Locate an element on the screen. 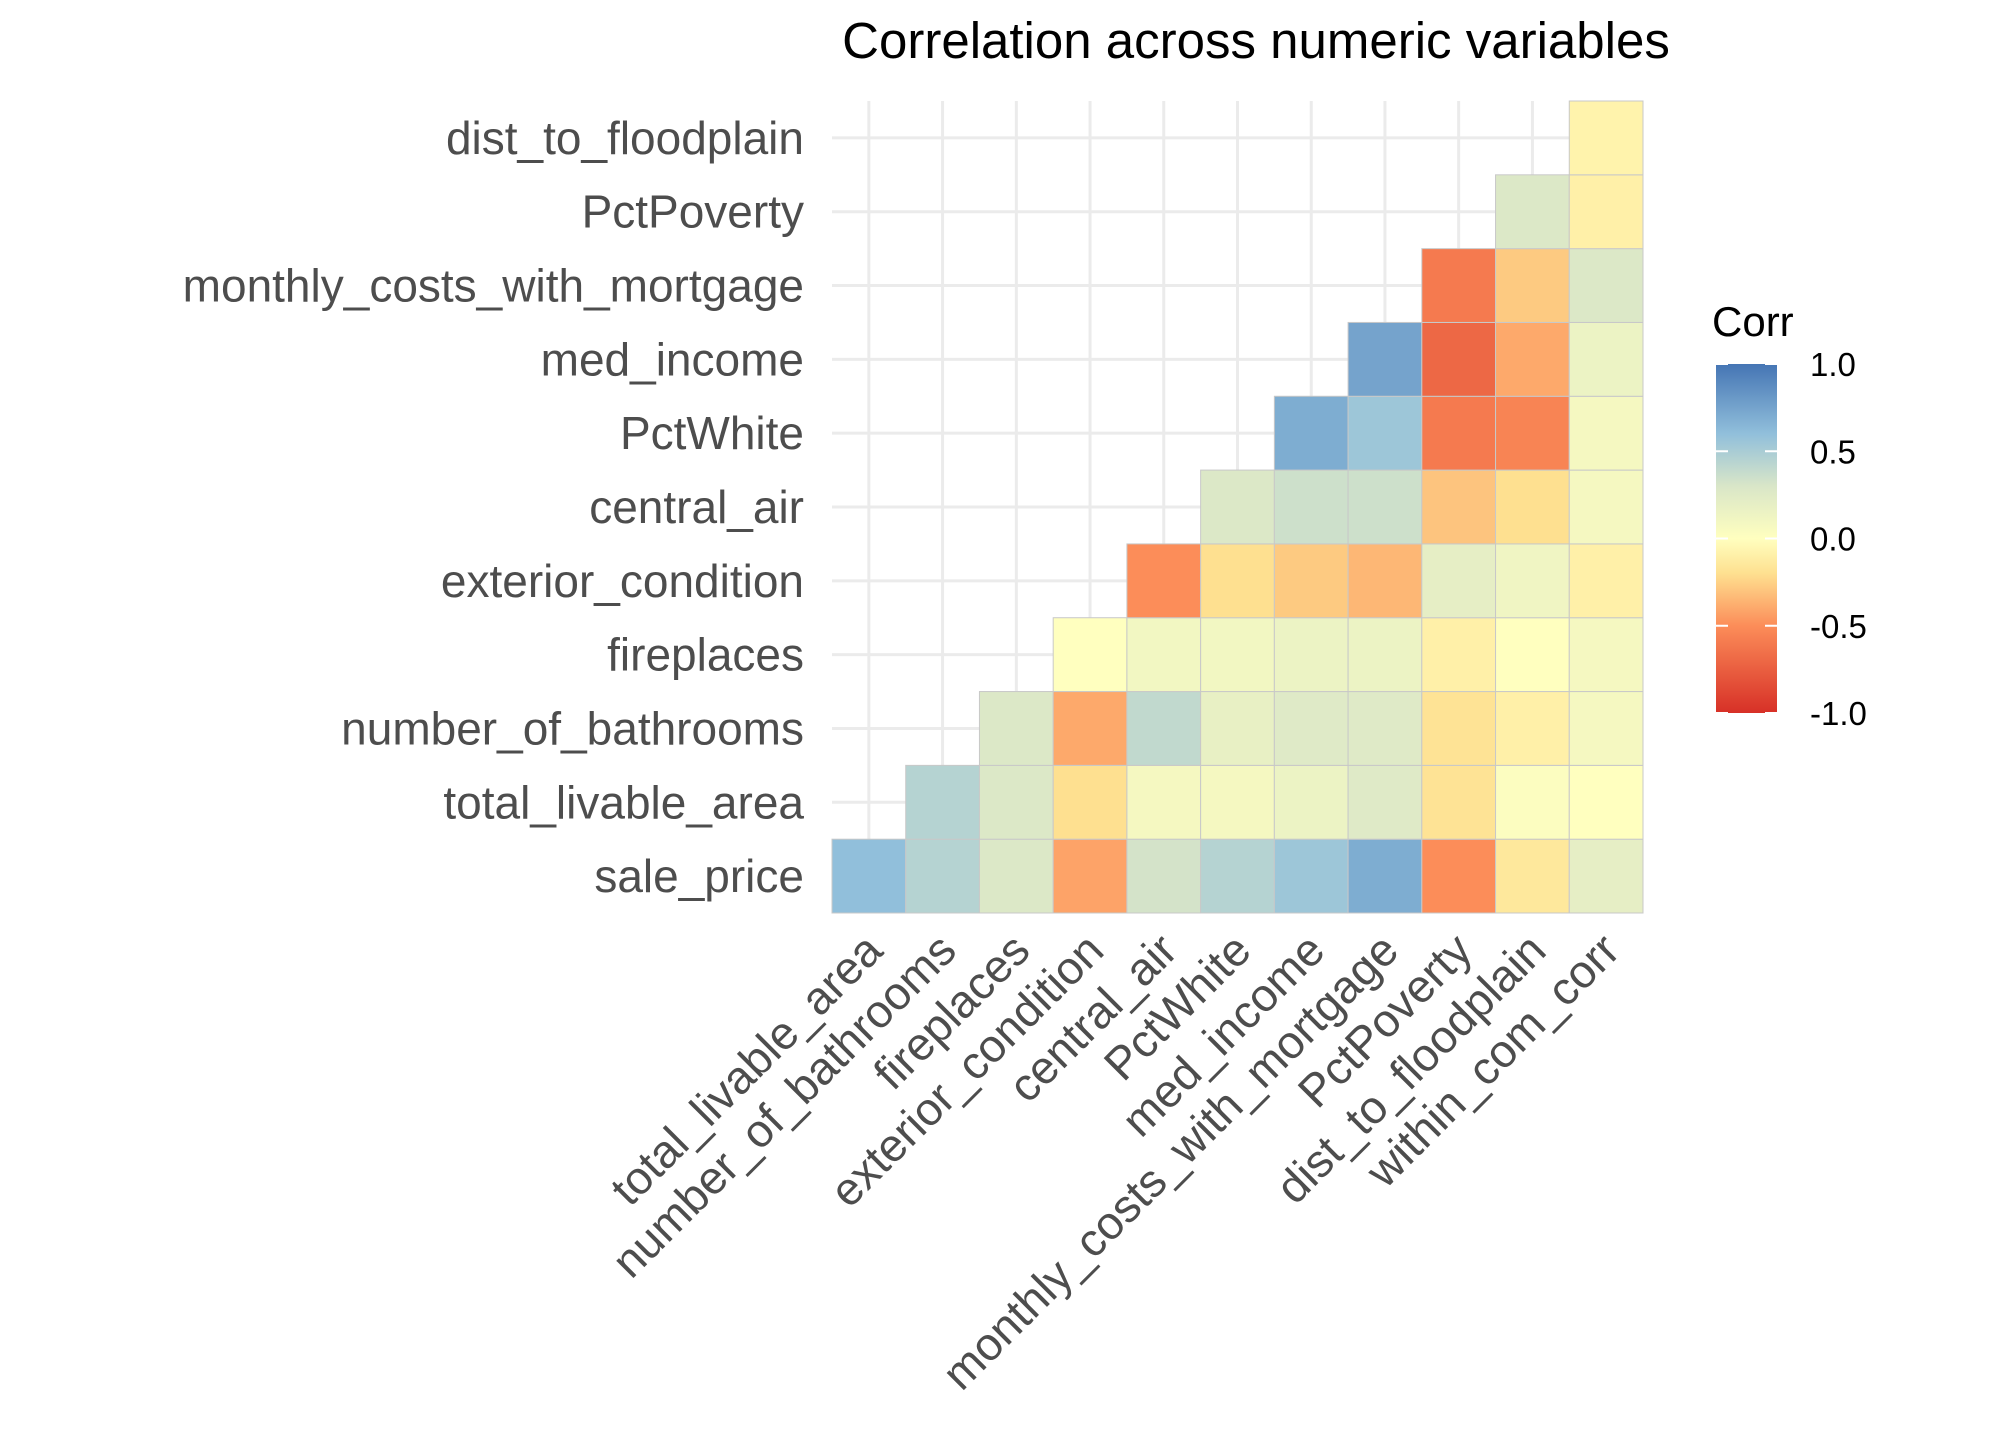 This screenshot has width=2016, height=1440. y-tick-label: sale_price is located at coordinates (699, 876).